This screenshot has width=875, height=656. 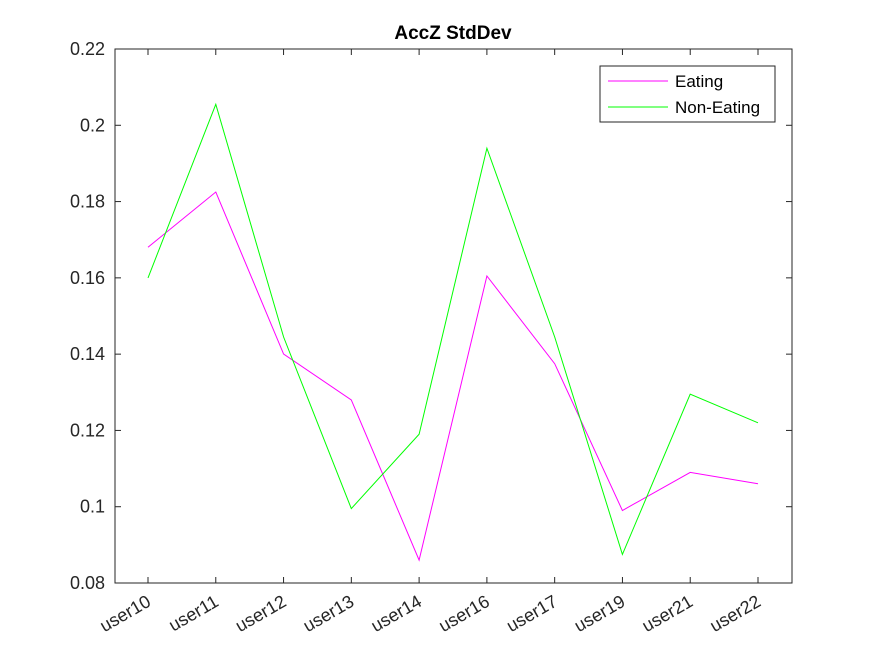 What do you see at coordinates (125, 613) in the screenshot?
I see `x-tick-label: user10` at bounding box center [125, 613].